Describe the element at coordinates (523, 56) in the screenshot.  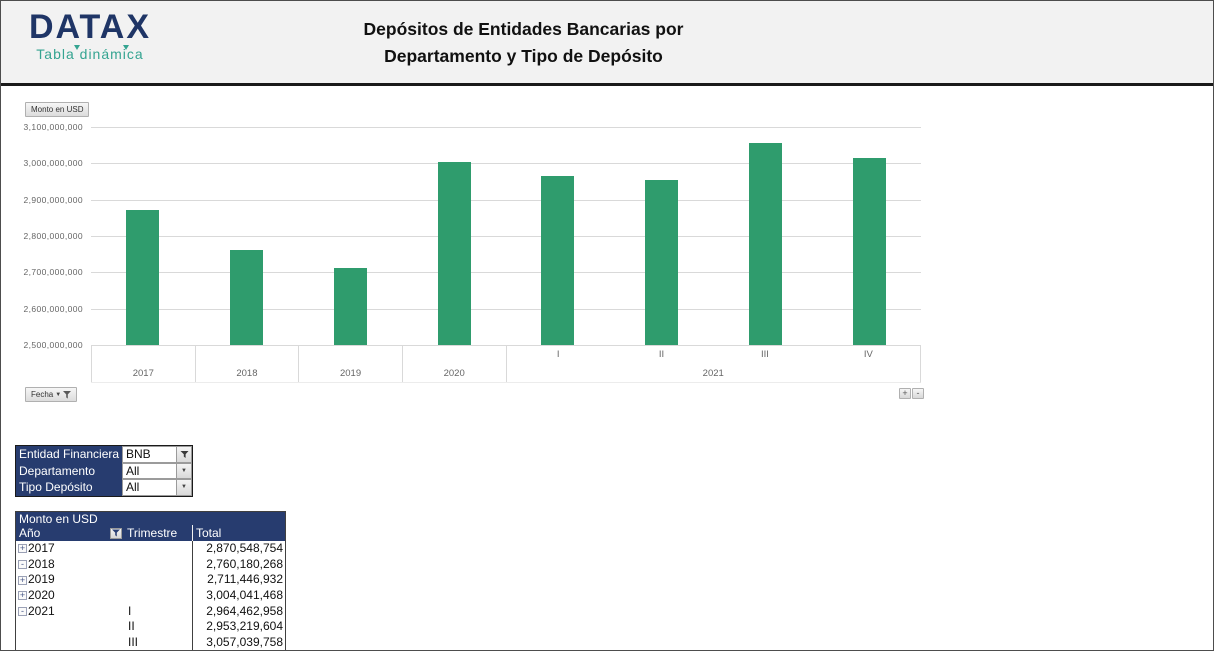
I see `page-title-line2: Departamento y Tipo de Depósito` at that location.